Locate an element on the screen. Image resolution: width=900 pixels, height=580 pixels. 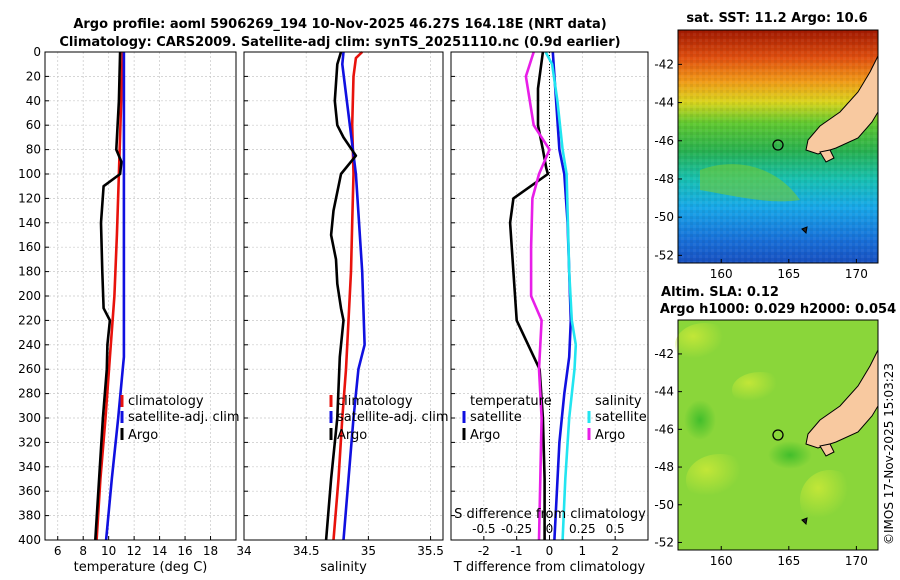
legend-label-t-satellite: satellite is located at coordinates (496, 417).